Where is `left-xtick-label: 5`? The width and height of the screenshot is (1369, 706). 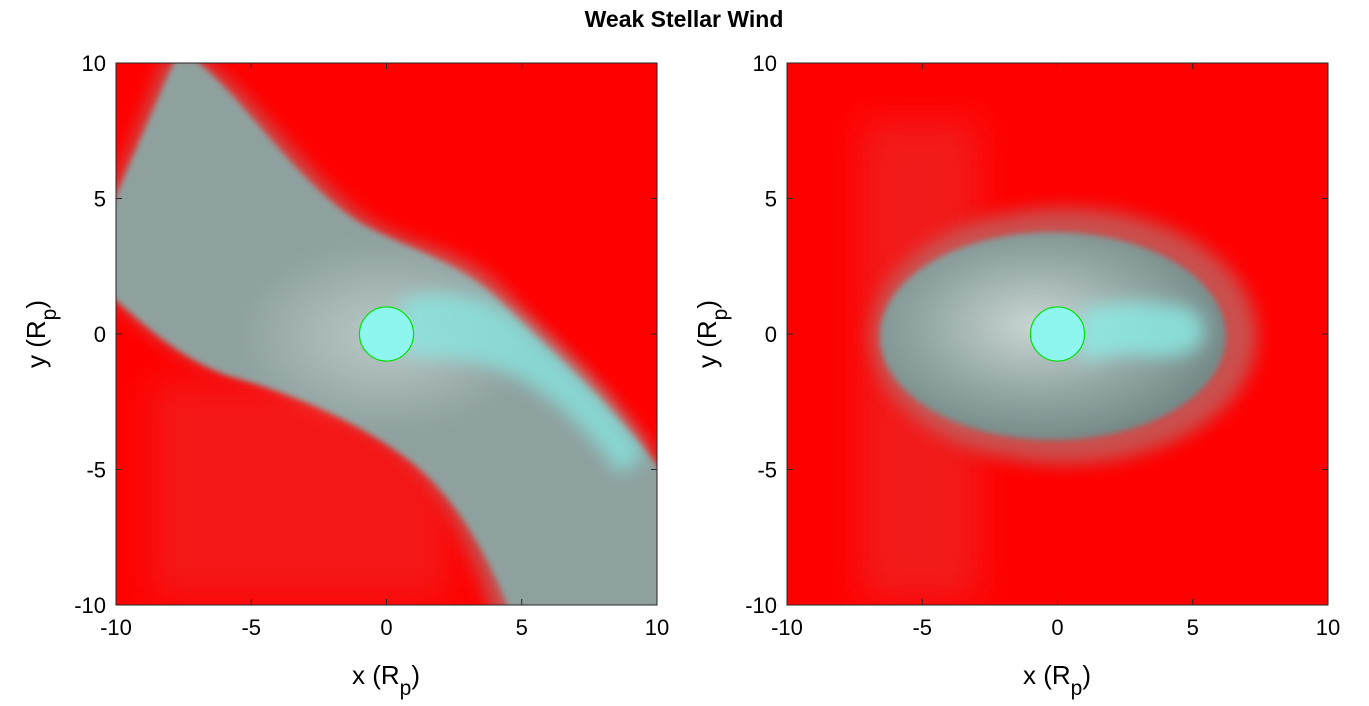
left-xtick-label: 5 is located at coordinates (522, 627).